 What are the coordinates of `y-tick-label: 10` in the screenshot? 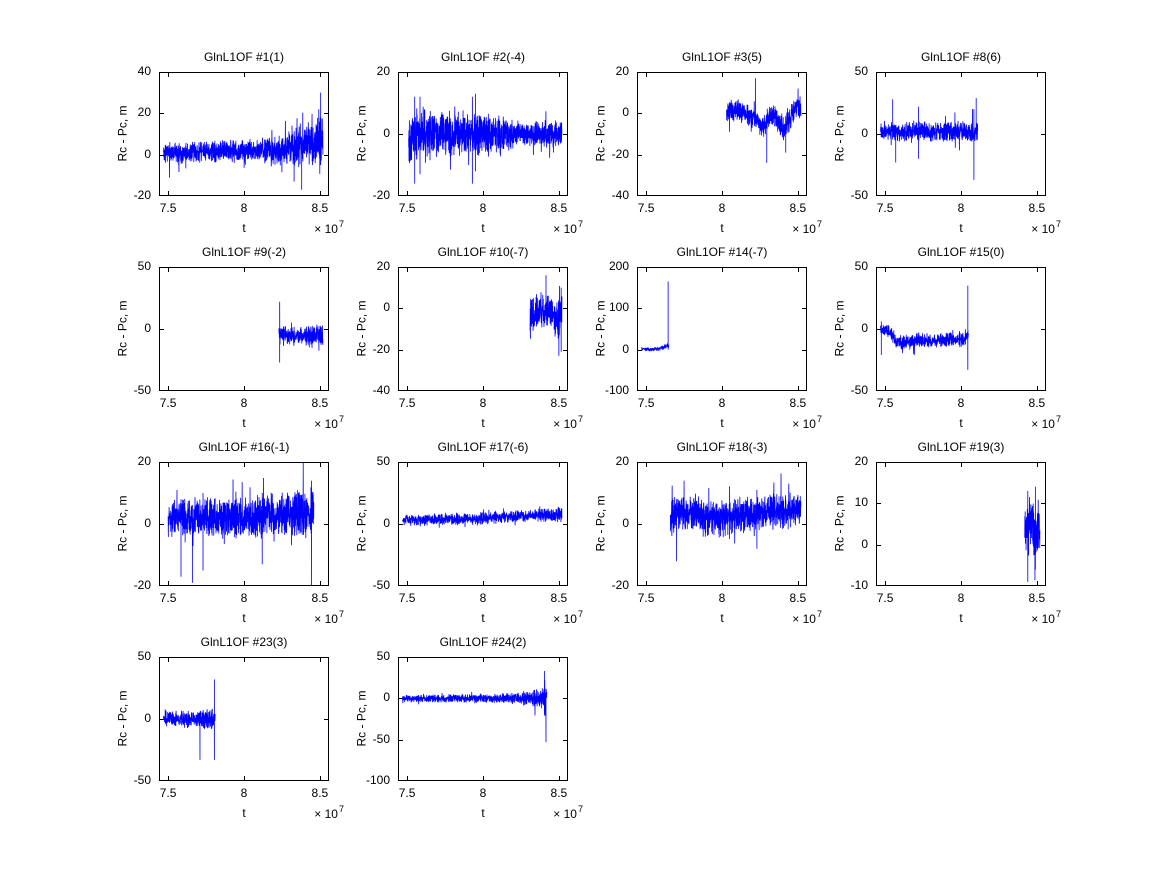 It's located at (861, 502).